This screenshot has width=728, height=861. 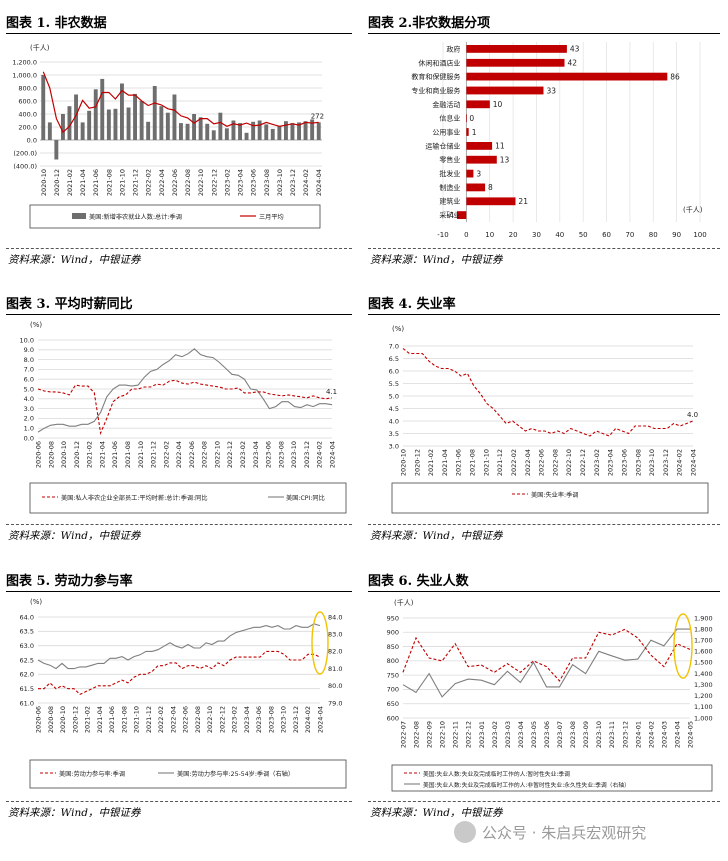 What do you see at coordinates (482, 734) in the screenshot?
I see `chart6-x-tick: 2023-01` at bounding box center [482, 734].